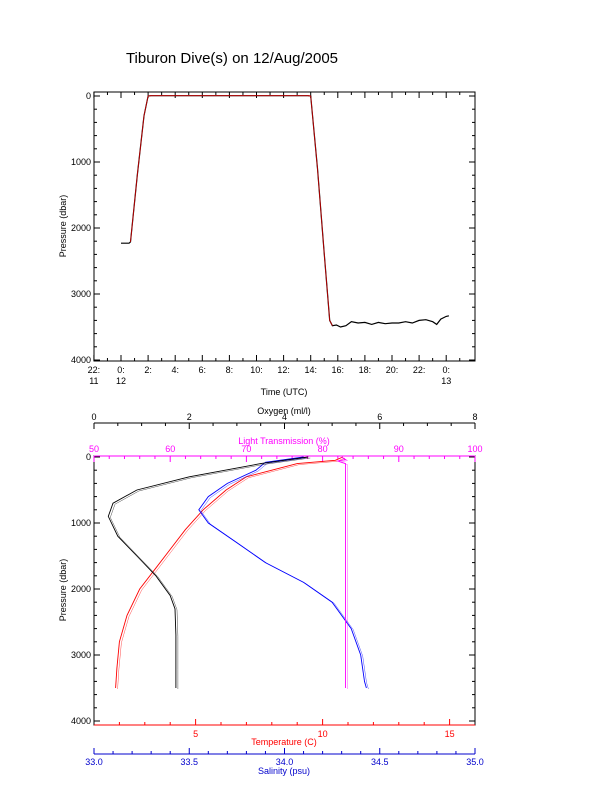 Image resolution: width=612 pixels, height=785 pixels. I want to click on salinity-profile-line, so click(282, 572).